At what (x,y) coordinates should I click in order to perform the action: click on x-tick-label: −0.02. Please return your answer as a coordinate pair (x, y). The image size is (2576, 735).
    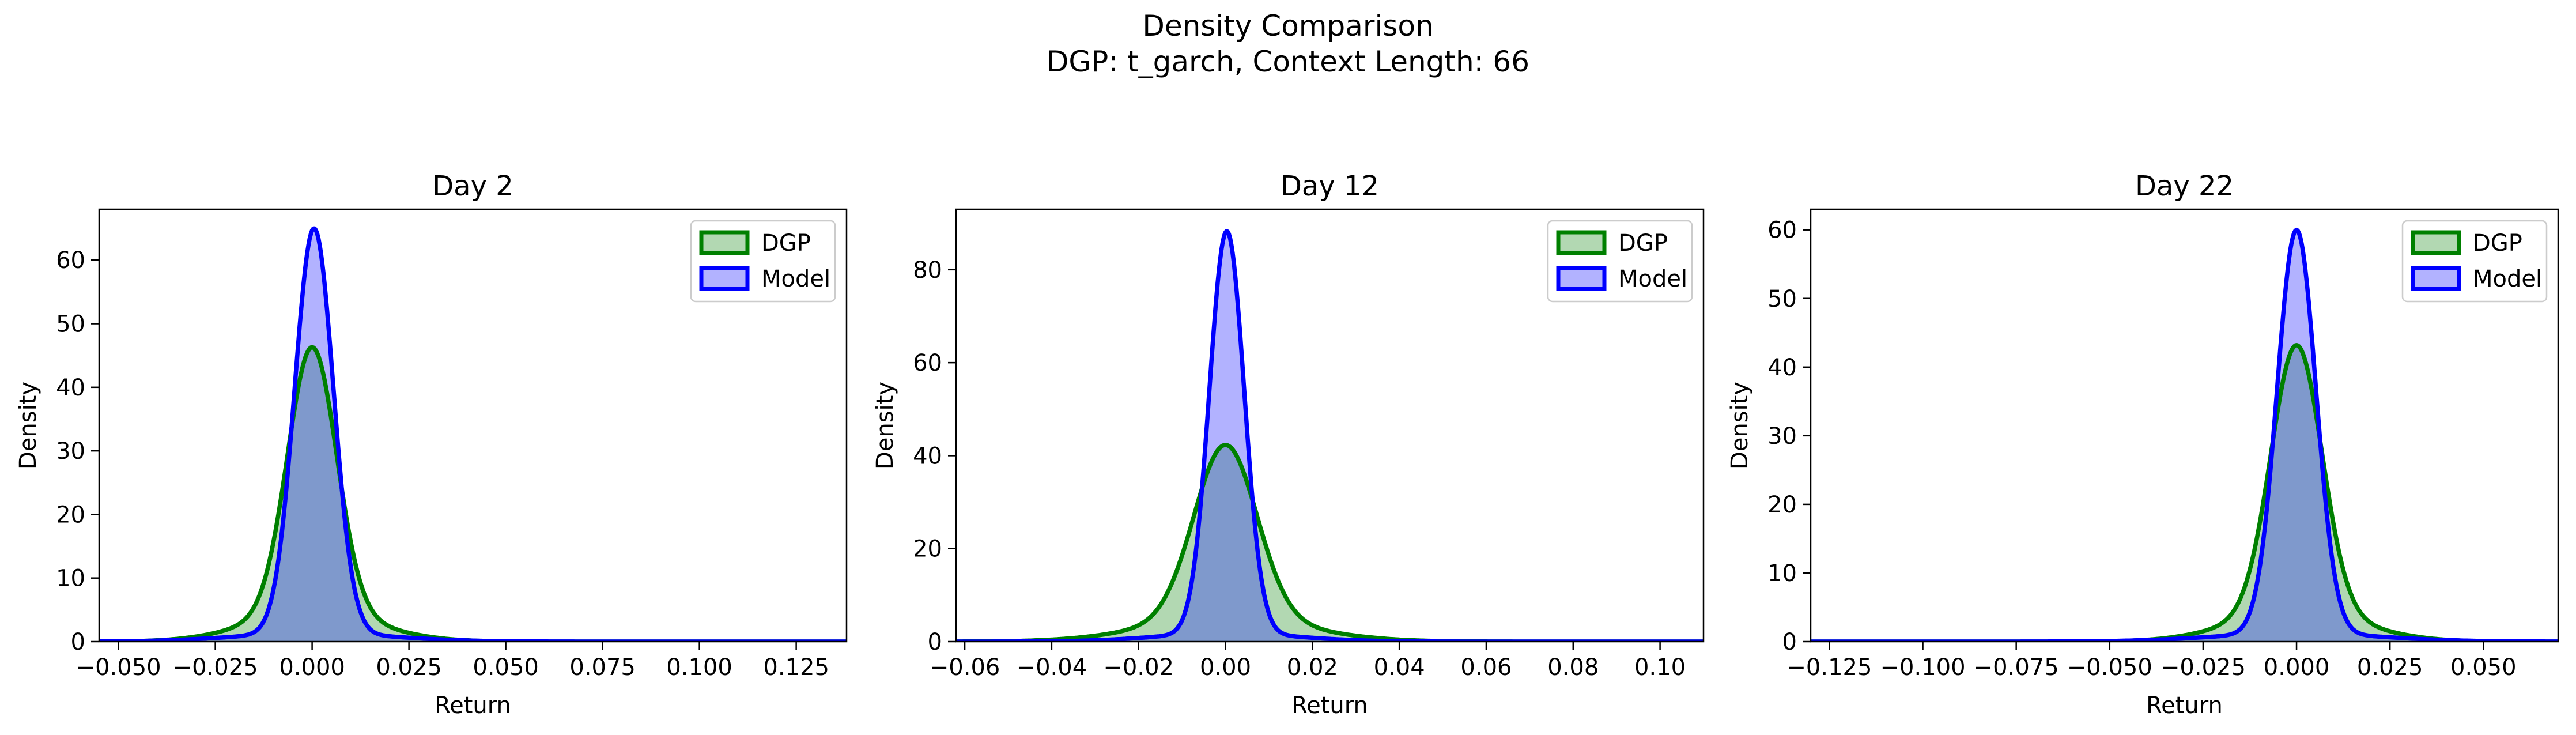
    Looking at the image, I should click on (1138, 667).